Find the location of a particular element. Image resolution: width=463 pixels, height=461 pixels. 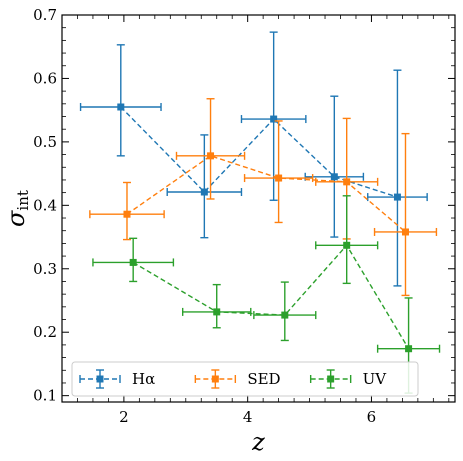

x-tick-label: 2 is located at coordinates (124, 417).